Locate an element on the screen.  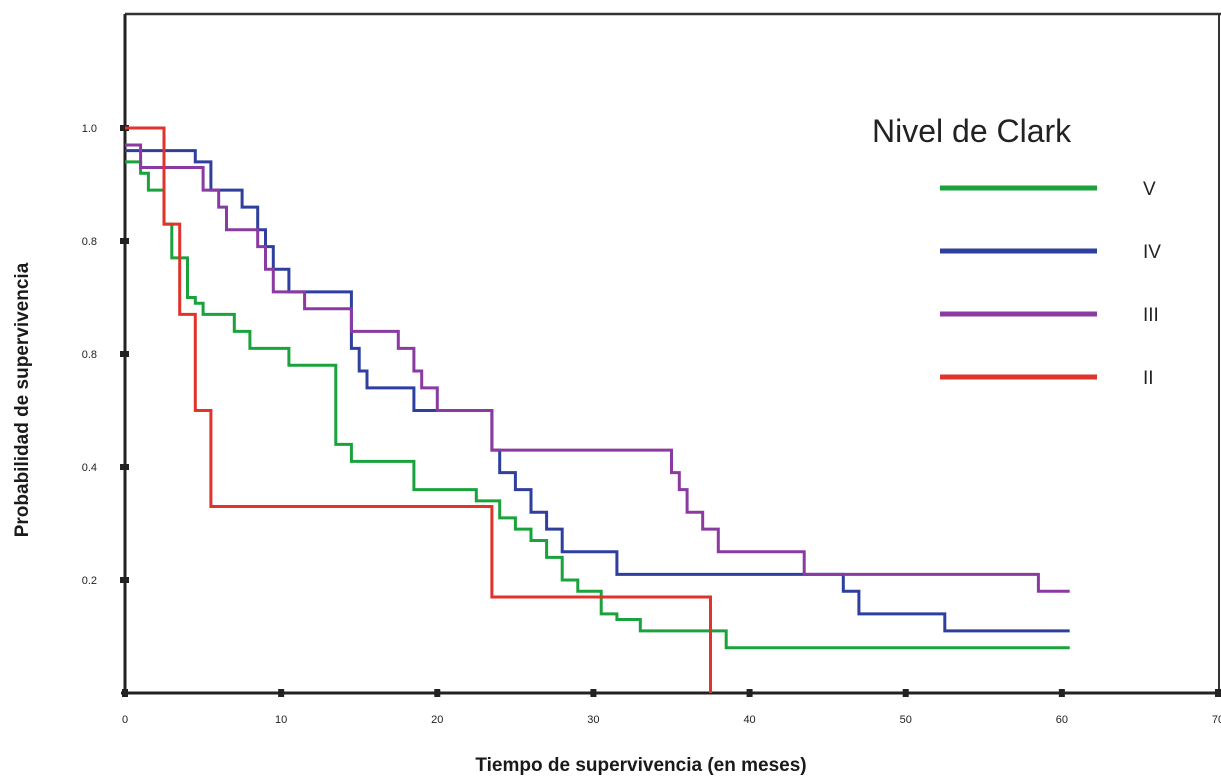
x-axis-title: Tiempo de supervivencia (en meses) is located at coordinates (640, 765).